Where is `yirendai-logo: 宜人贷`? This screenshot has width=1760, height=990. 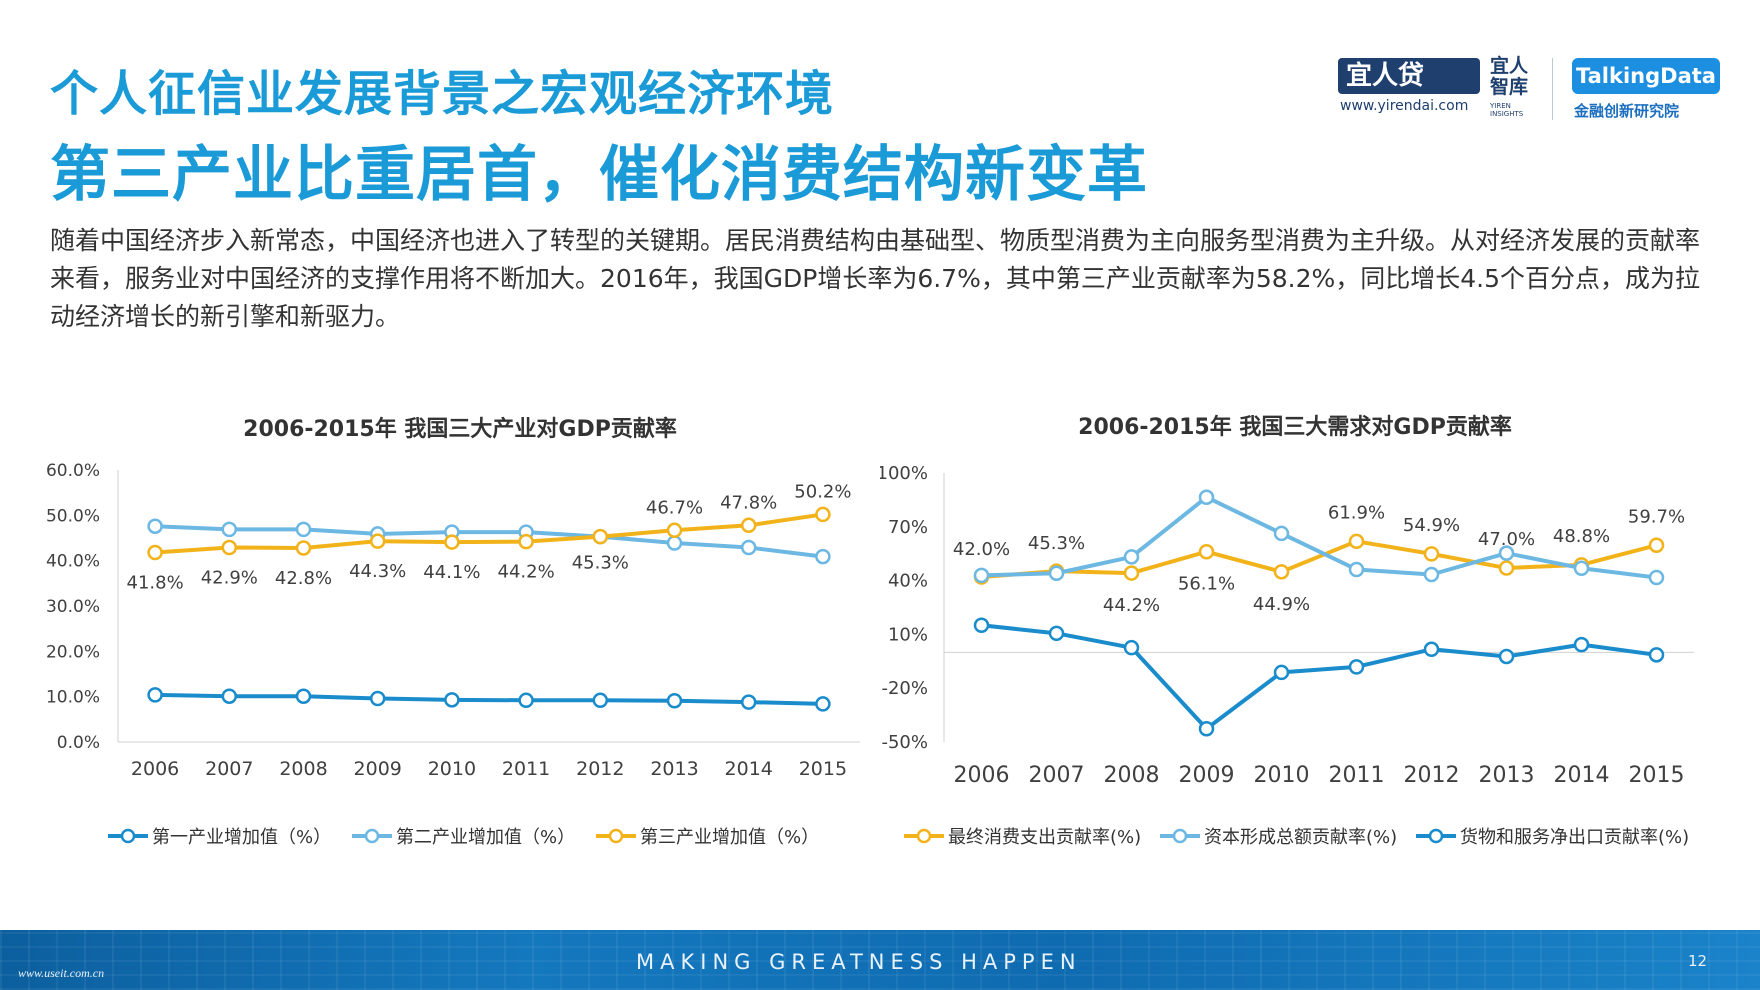
yirendai-logo: 宜人贷 is located at coordinates (1409, 76).